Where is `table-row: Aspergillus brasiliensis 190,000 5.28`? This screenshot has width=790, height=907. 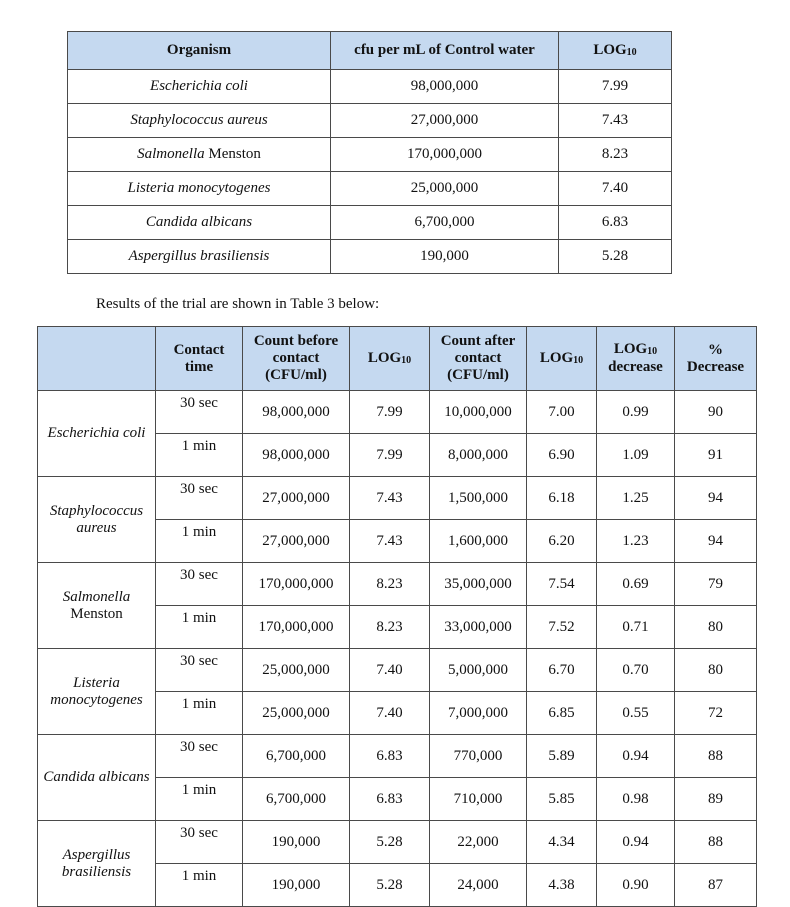 table-row: Aspergillus brasiliensis 190,000 5.28 is located at coordinates (369, 256).